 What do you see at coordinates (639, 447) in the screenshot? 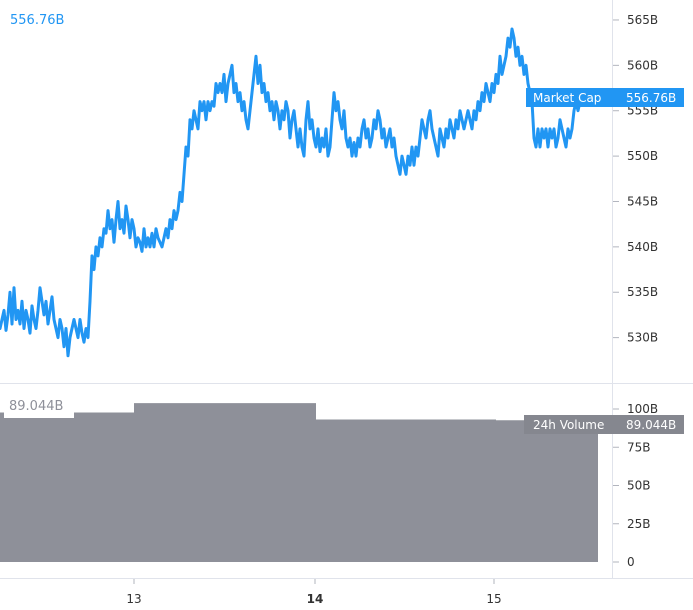
I see `volume-axis-tick-label: 75B` at bounding box center [639, 447].